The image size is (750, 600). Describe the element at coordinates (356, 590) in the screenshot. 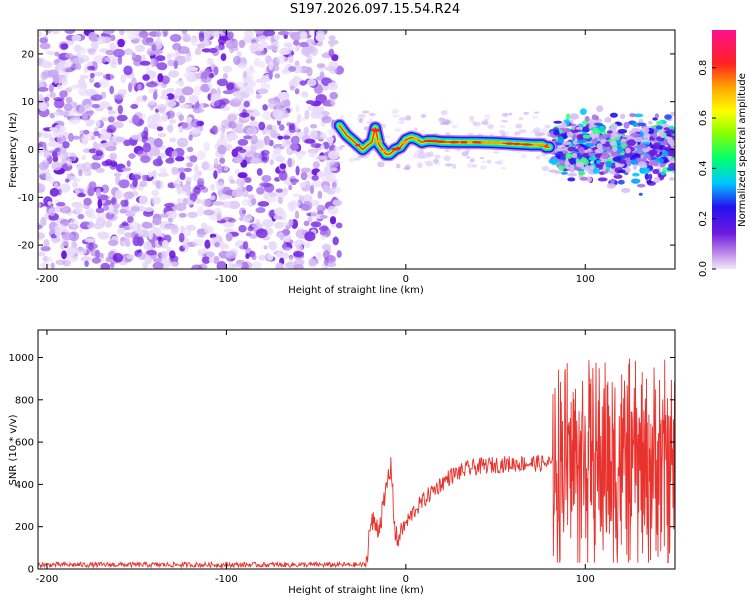

I see `snr-x-label: Height of straight line (km)` at that location.